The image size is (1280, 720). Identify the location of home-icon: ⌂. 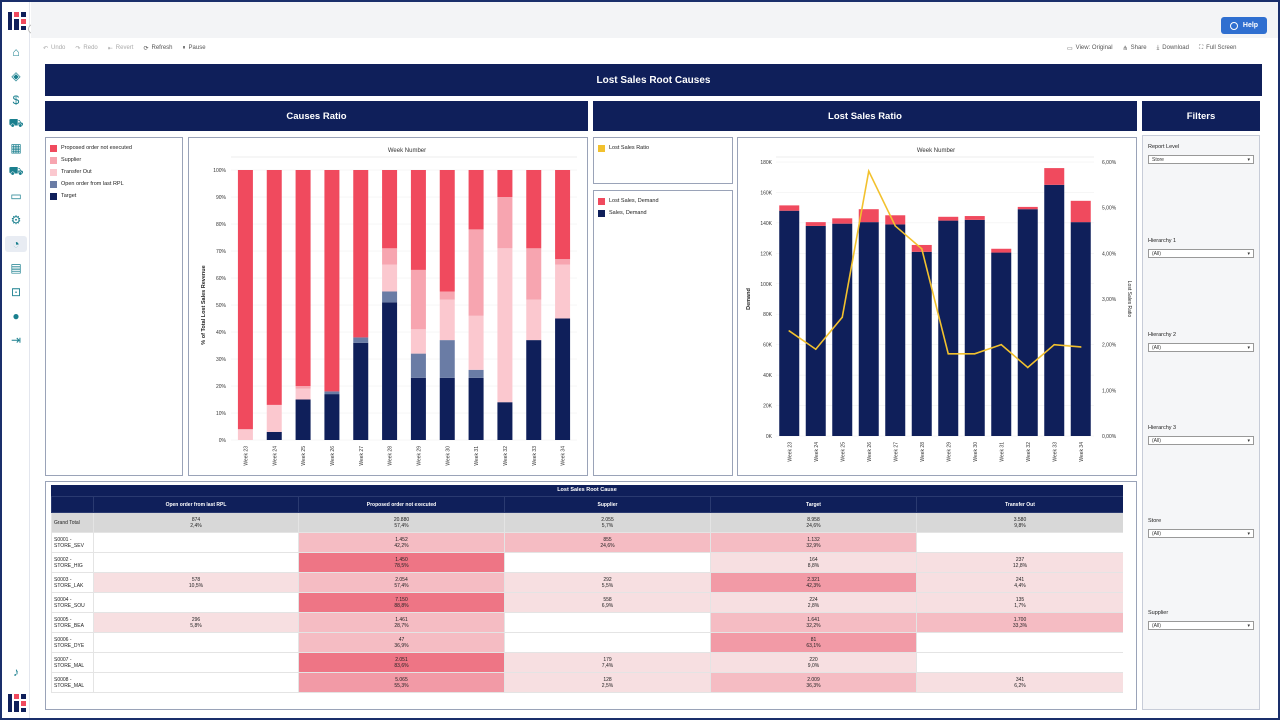
(16, 52).